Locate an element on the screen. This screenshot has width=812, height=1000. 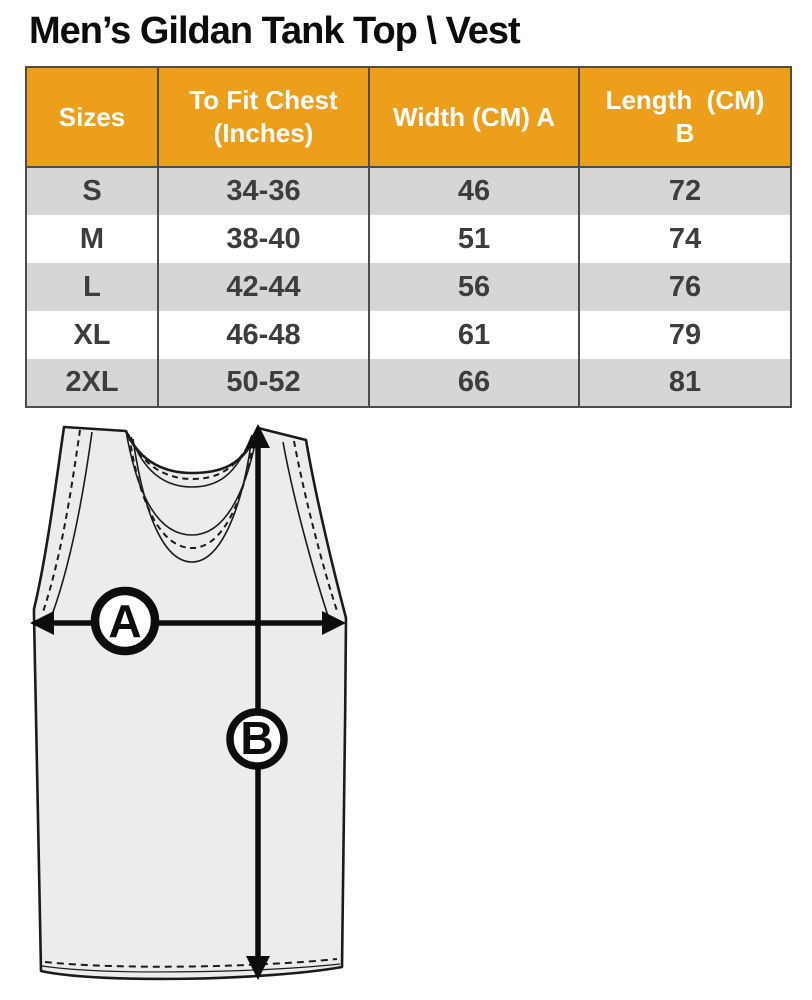
length-cell: 81 is located at coordinates (684, 383).